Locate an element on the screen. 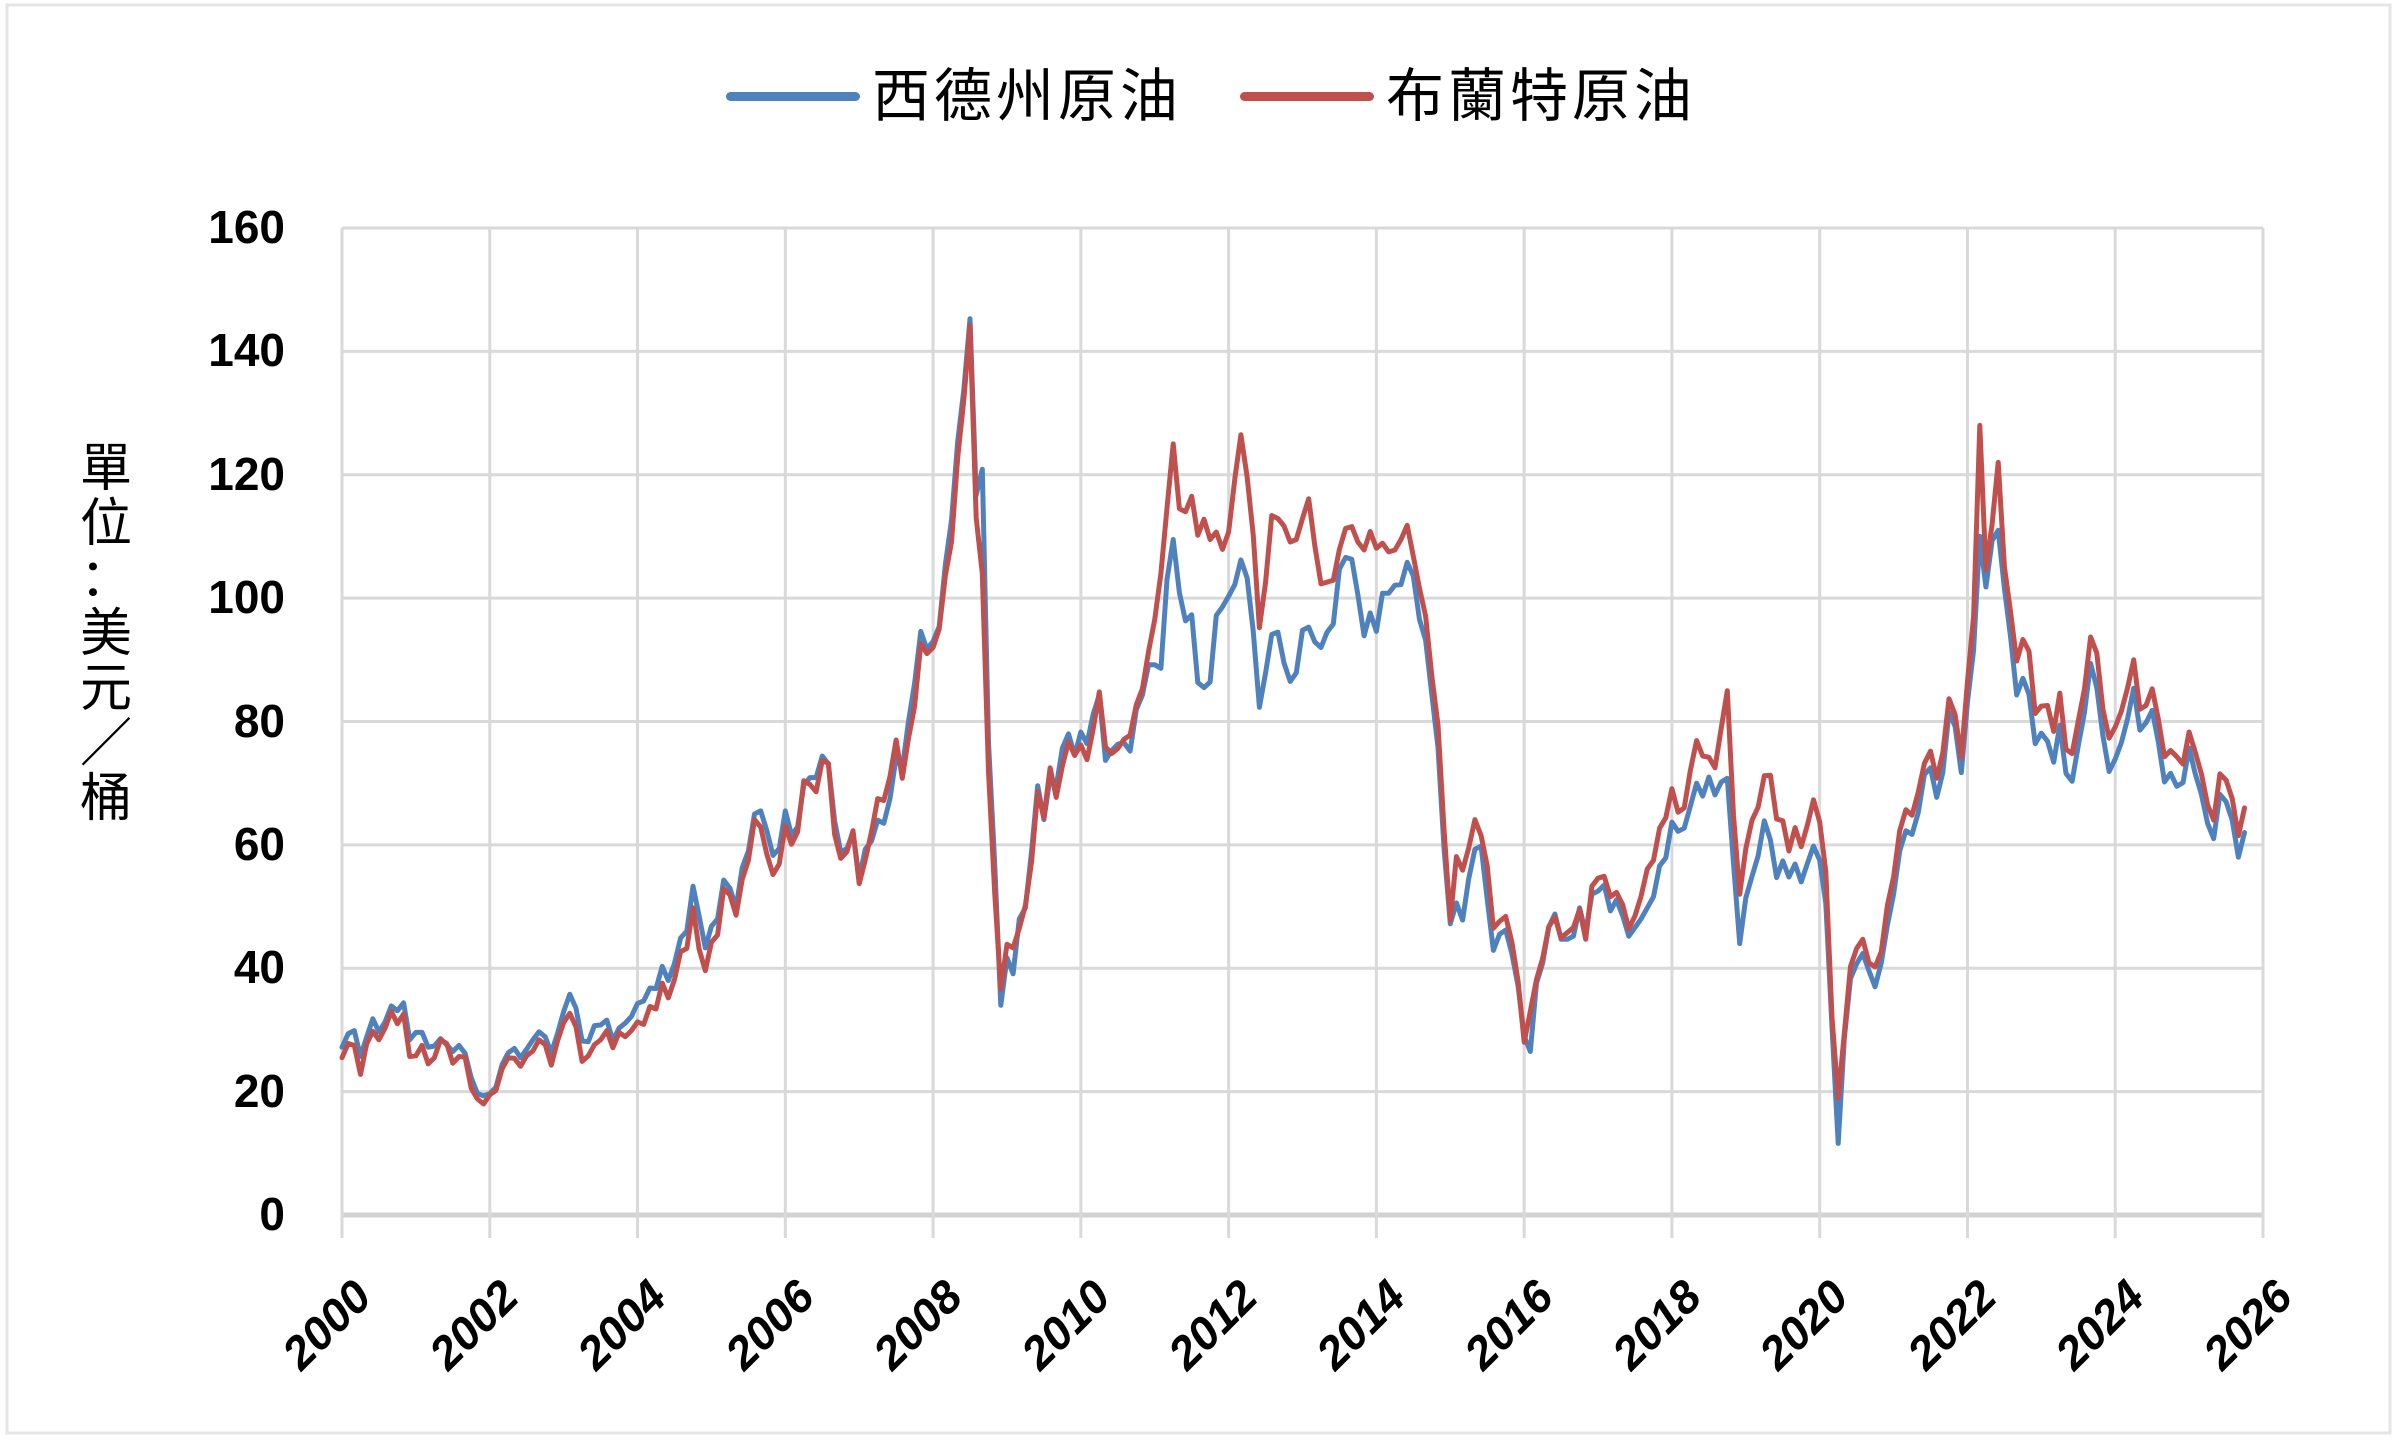 This screenshot has height=1448, width=2400. brent-line-swatch-icon is located at coordinates (1307, 96).